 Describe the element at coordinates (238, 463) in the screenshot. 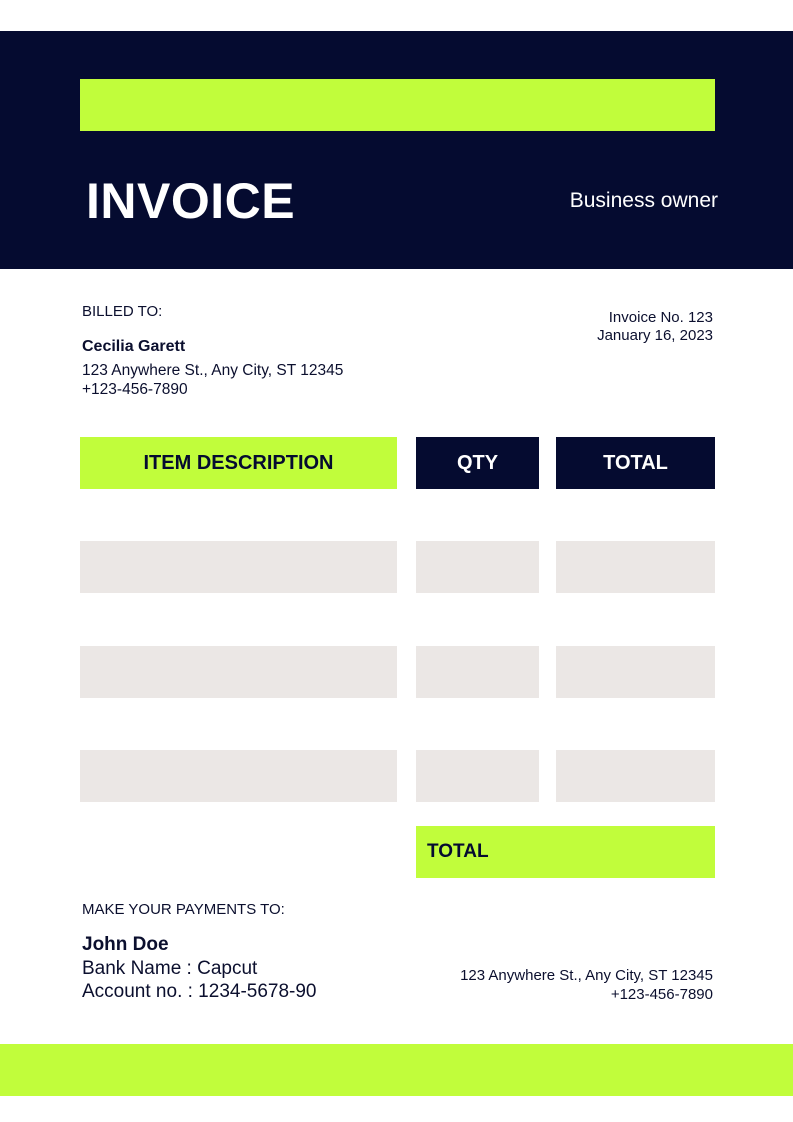

I see `column-header-item-description: ITEM DESCRIPTION` at that location.